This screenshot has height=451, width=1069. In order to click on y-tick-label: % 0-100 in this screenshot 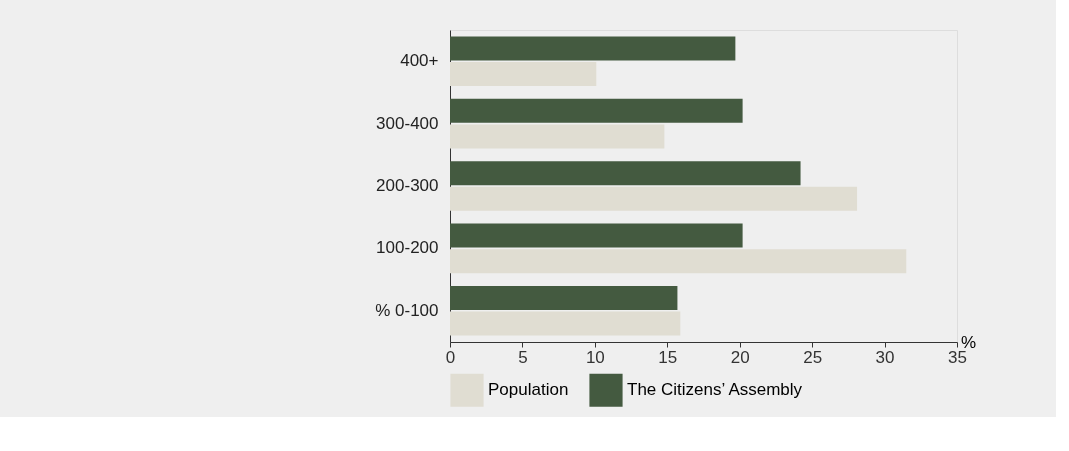, I will do `click(407, 310)`.